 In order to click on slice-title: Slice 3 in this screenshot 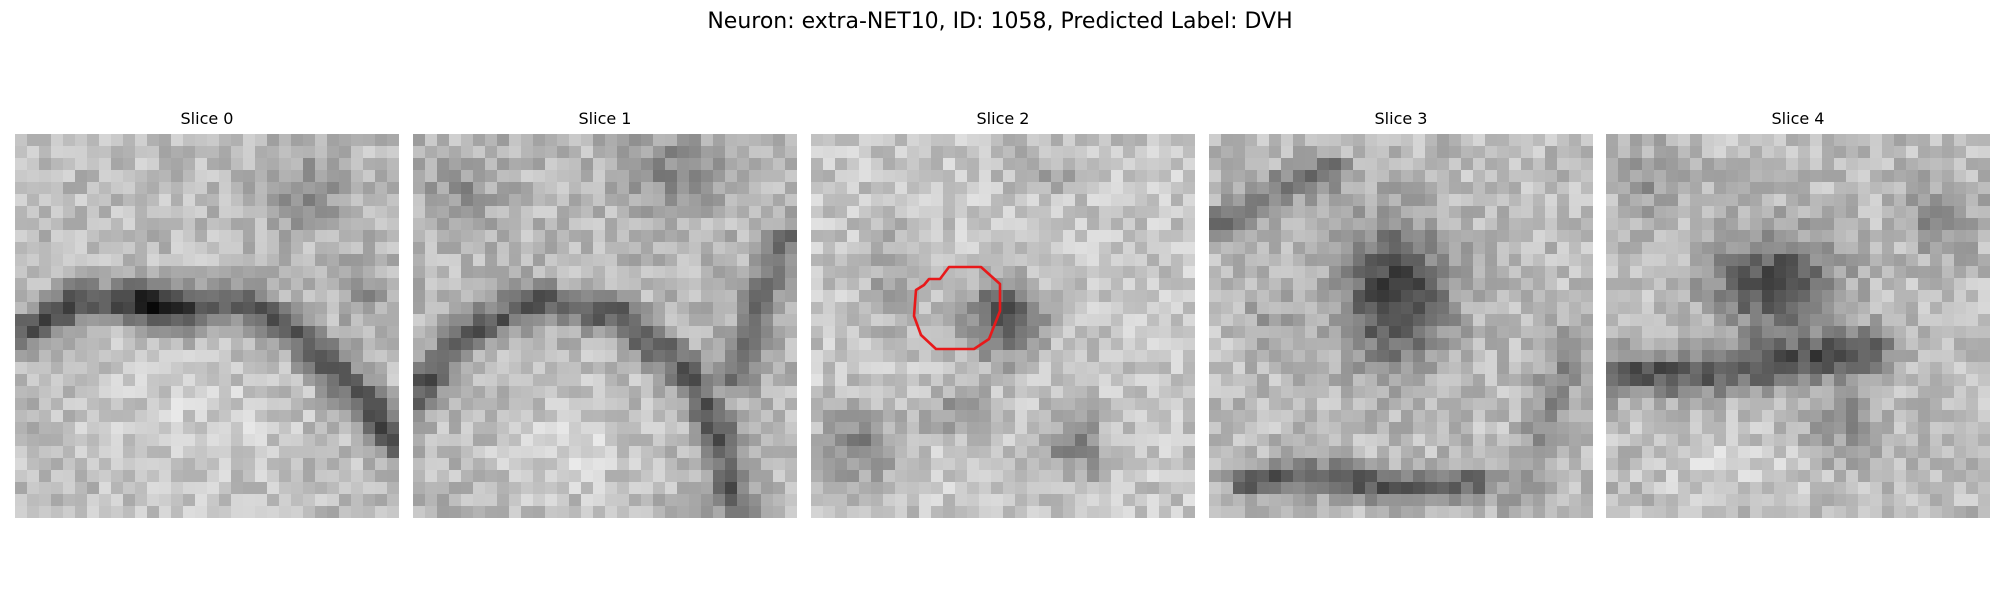, I will do `click(1401, 118)`.